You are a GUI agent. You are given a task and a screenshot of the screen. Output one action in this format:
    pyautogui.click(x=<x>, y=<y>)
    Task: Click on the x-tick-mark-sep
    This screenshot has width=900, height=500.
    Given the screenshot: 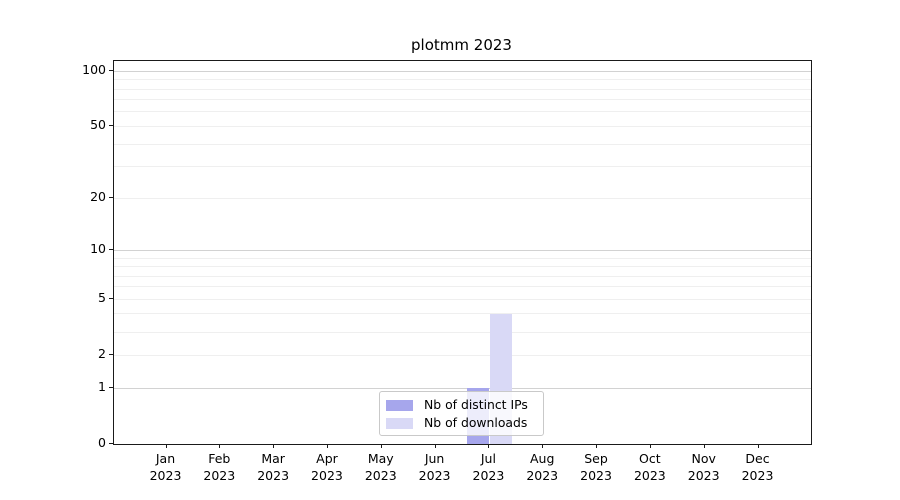 What is the action you would take?
    pyautogui.click(x=597, y=446)
    